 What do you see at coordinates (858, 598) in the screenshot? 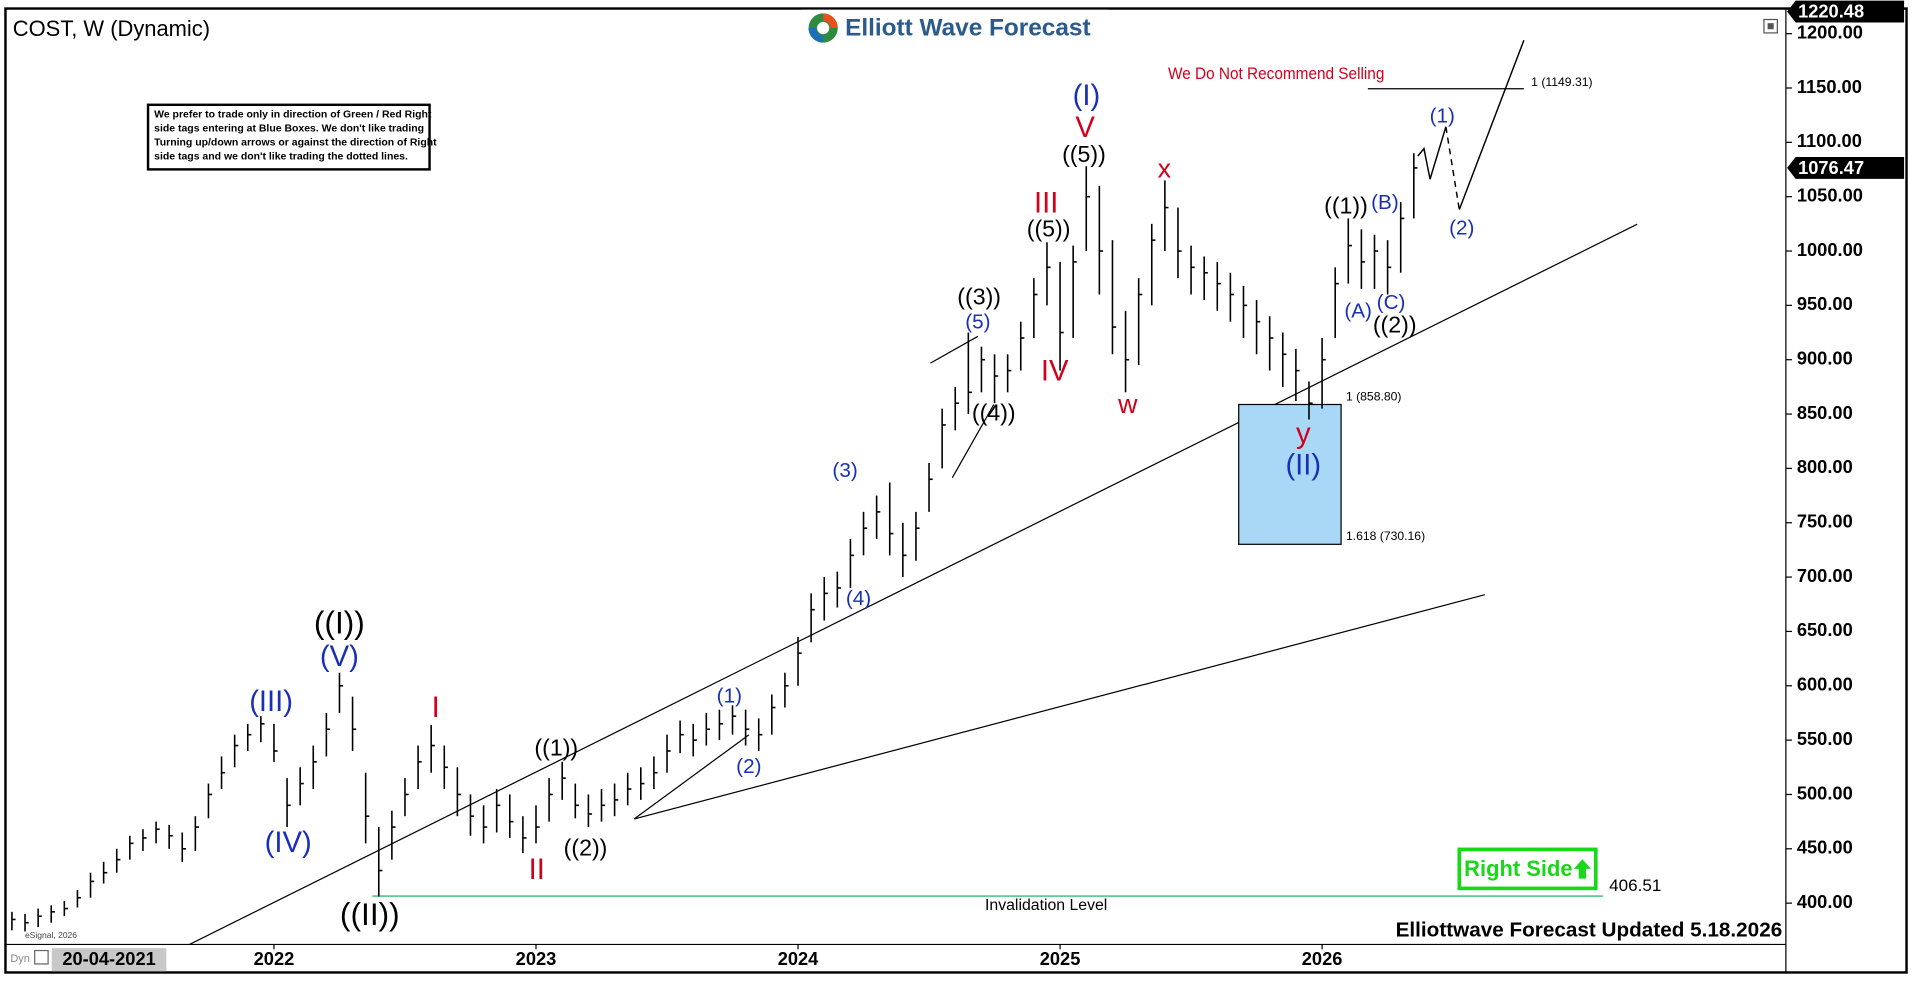
I see `wave-label: (4)` at bounding box center [858, 598].